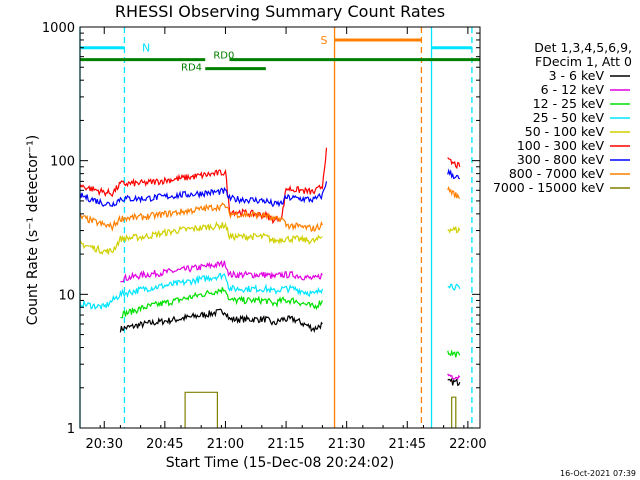 Image resolution: width=640 pixels, height=480 pixels. Describe the element at coordinates (225, 444) in the screenshot. I see `x-tick-label: 21:00` at that location.